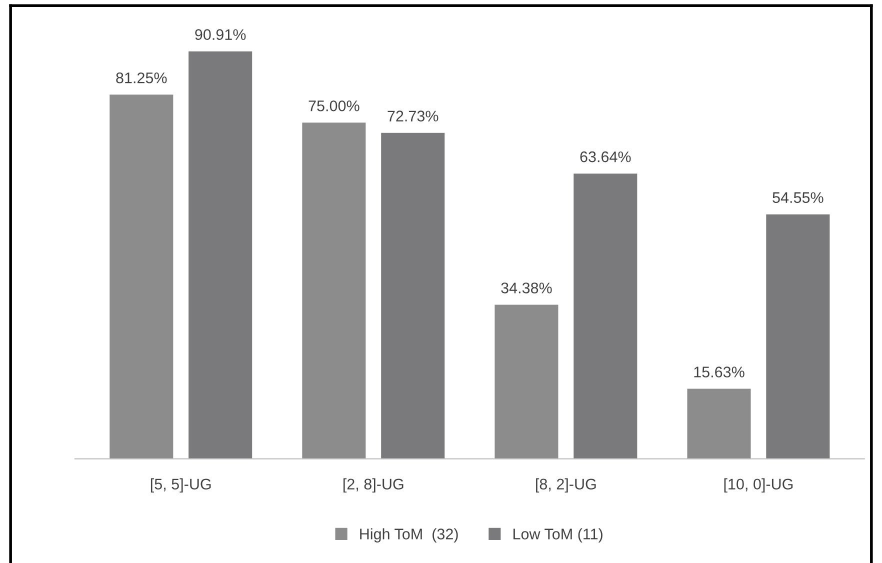 This screenshot has height=563, width=882. Describe the element at coordinates (557, 535) in the screenshot. I see `legend-label: Low ToM (11)` at that location.